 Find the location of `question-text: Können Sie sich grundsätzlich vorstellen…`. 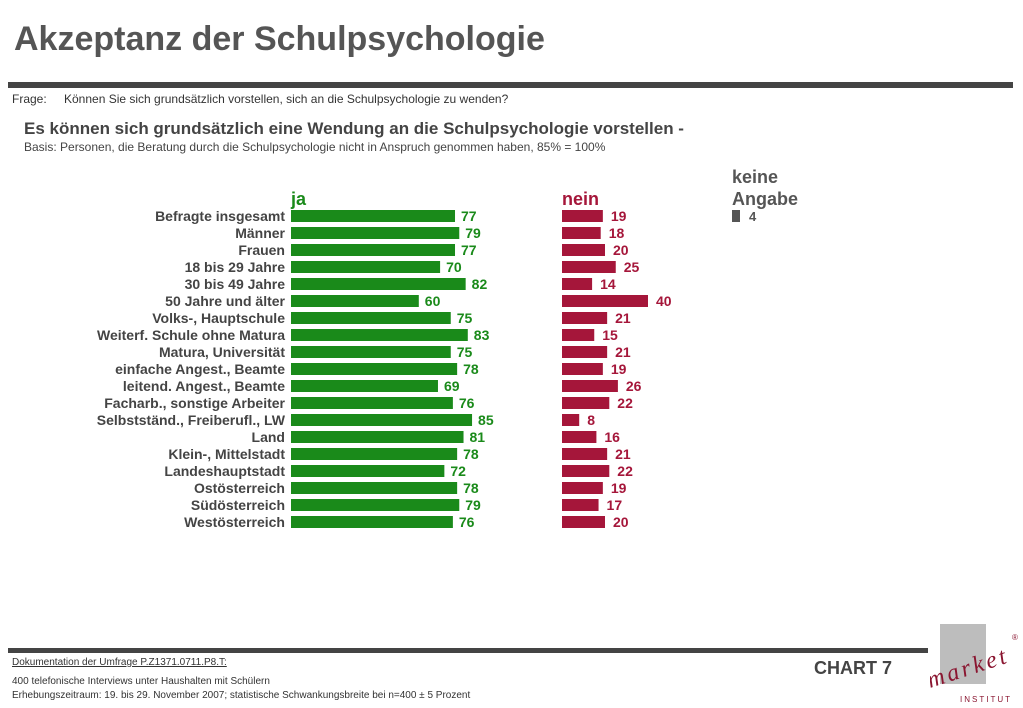

question-text: Können Sie sich grundsätzlich vorstellen… is located at coordinates (286, 99).